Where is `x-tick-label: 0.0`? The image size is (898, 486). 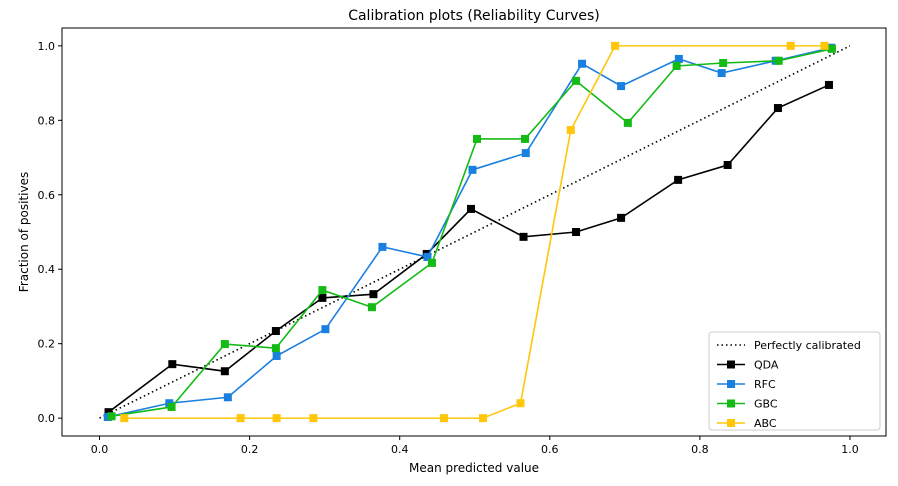 x-tick-label: 0.0 is located at coordinates (100, 449).